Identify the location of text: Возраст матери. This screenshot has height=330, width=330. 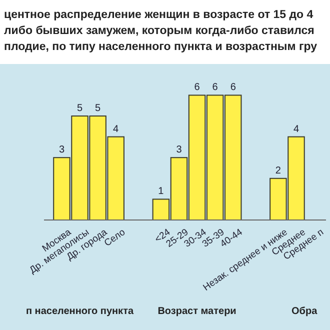
(197, 311).